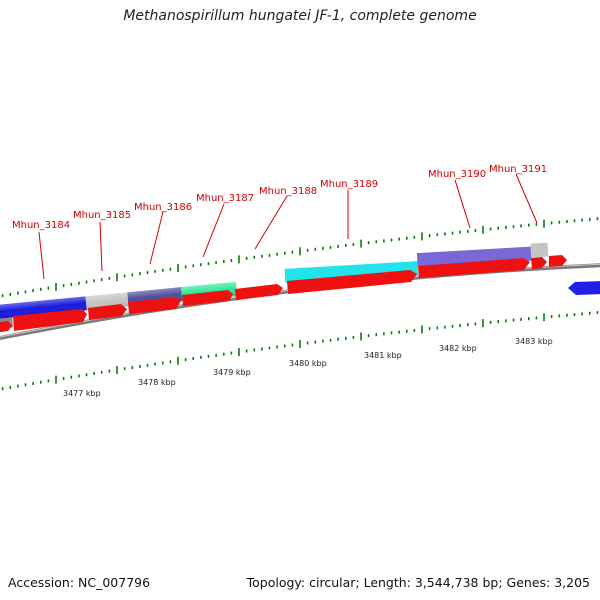  I want to click on gene-label: Mhun_3191, so click(518, 169).